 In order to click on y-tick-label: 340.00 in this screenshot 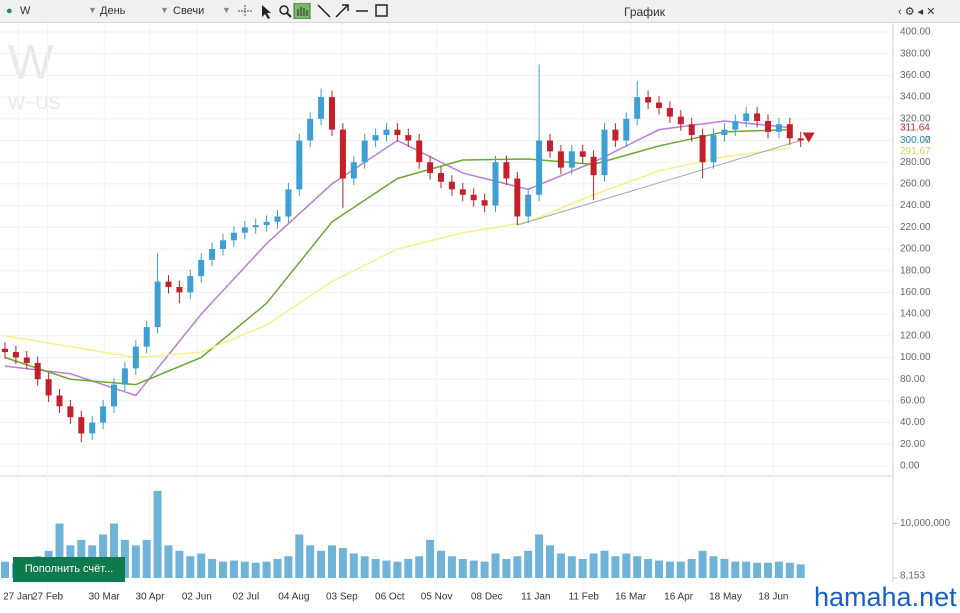, I will do `click(915, 97)`.